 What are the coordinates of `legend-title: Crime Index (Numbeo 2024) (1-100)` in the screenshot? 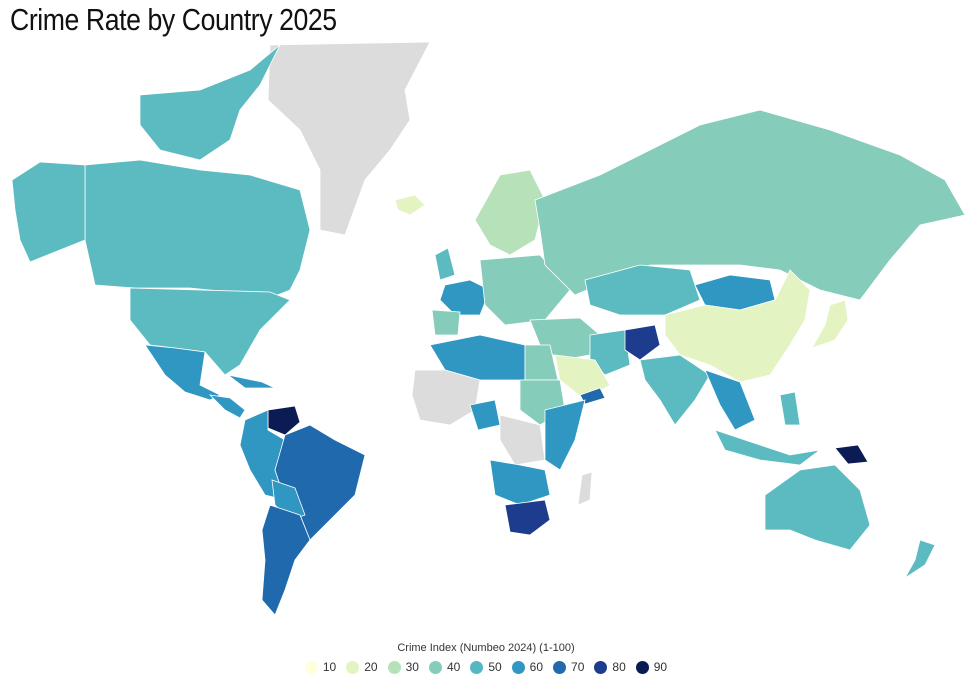 It's located at (486, 648).